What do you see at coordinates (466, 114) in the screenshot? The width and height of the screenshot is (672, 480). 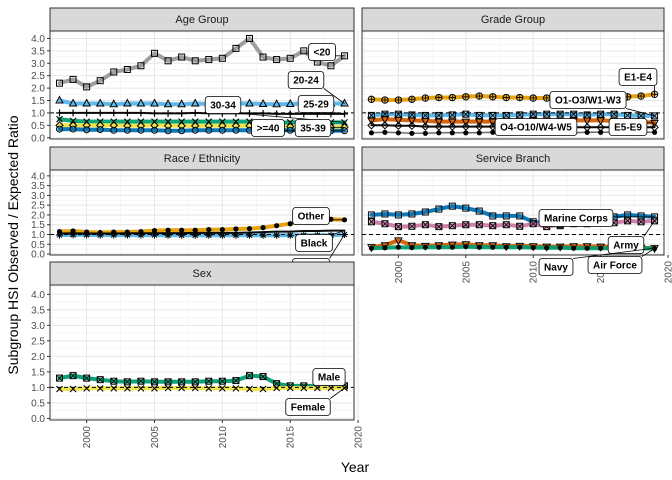 I see `point-o1-o3-w1-w3` at bounding box center [466, 114].